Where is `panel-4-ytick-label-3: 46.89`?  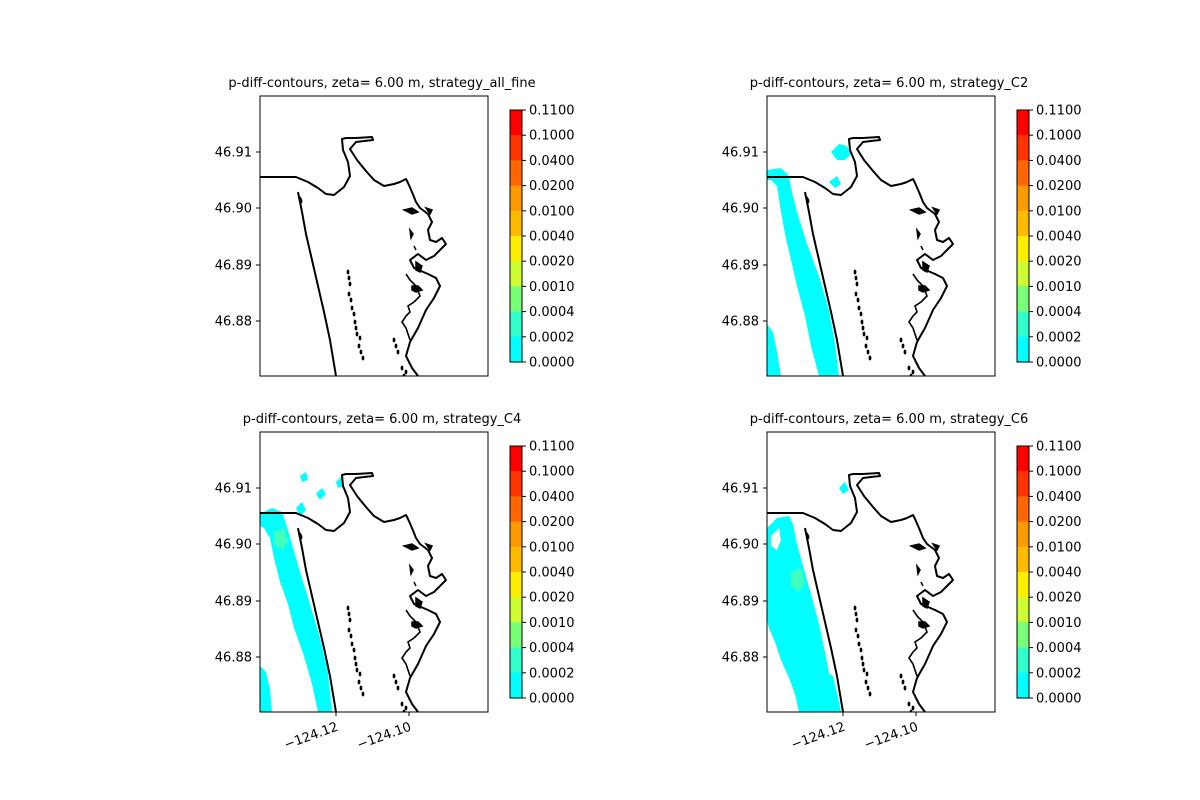 panel-4-ytick-label-3: 46.89 is located at coordinates (740, 602).